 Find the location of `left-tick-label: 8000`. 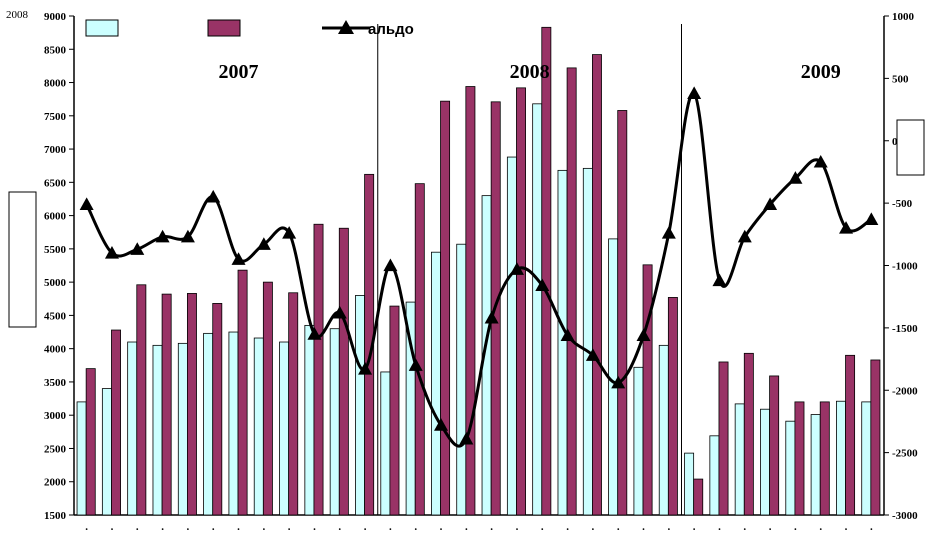

left-tick-label: 8000 is located at coordinates (55, 84).